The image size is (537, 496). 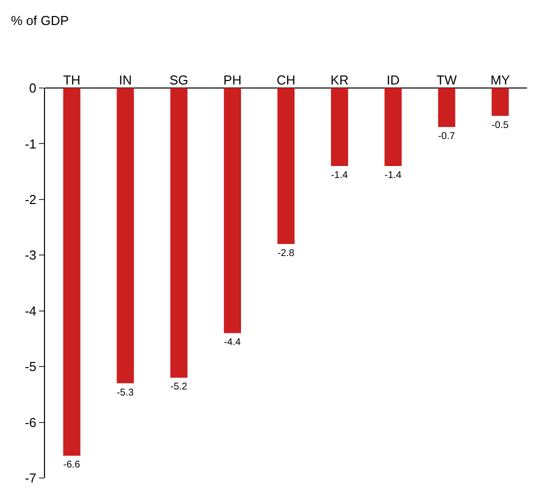 What do you see at coordinates (72, 465) in the screenshot?
I see `data-label: -6.6` at bounding box center [72, 465].